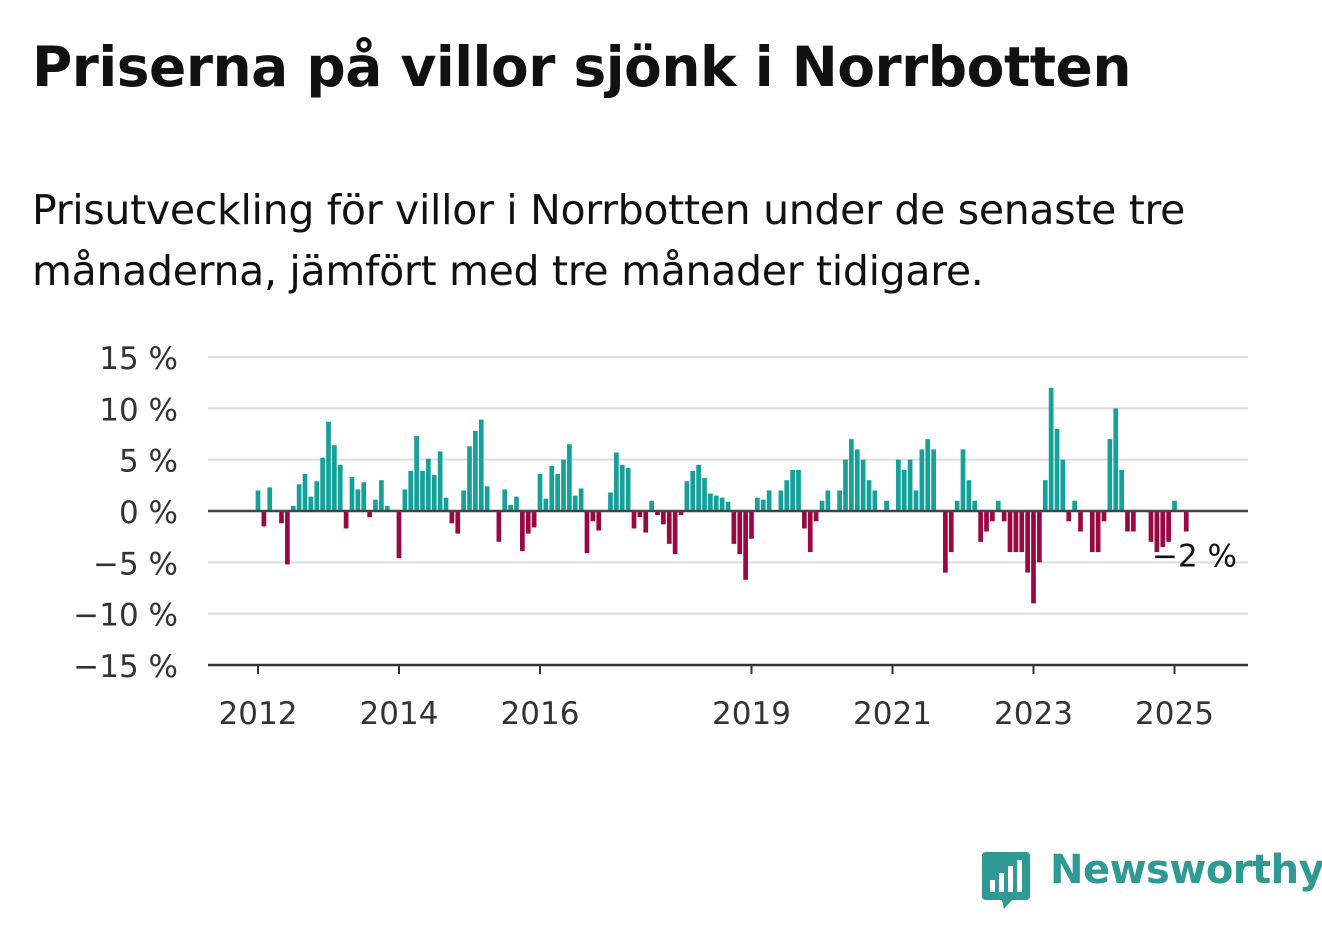 Image resolution: width=1322 pixels, height=939 pixels. What do you see at coordinates (540, 714) in the screenshot?
I see `x-tick-label: 2016` at bounding box center [540, 714].